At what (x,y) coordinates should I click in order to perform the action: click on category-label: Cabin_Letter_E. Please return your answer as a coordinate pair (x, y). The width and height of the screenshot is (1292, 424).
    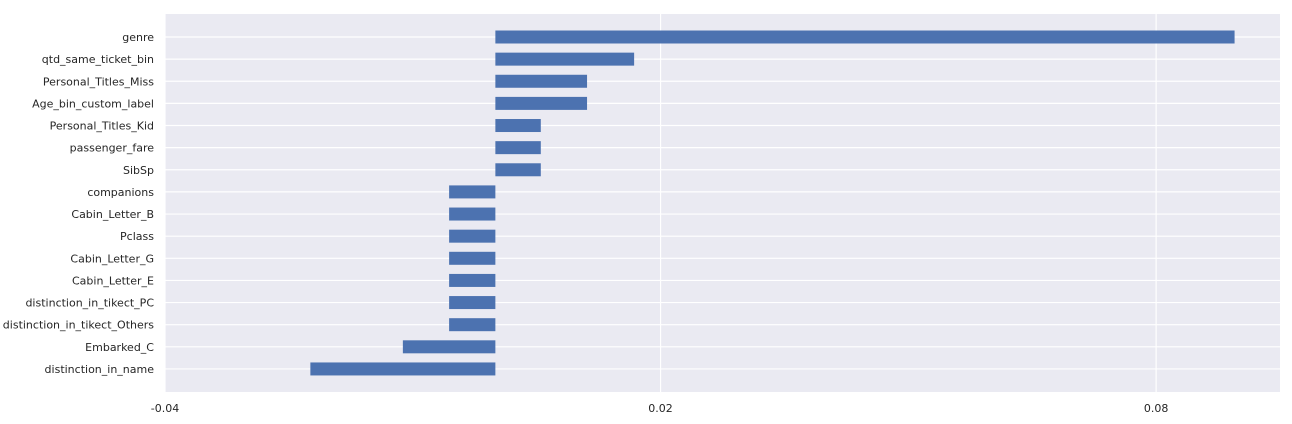
    Looking at the image, I should click on (113, 280).